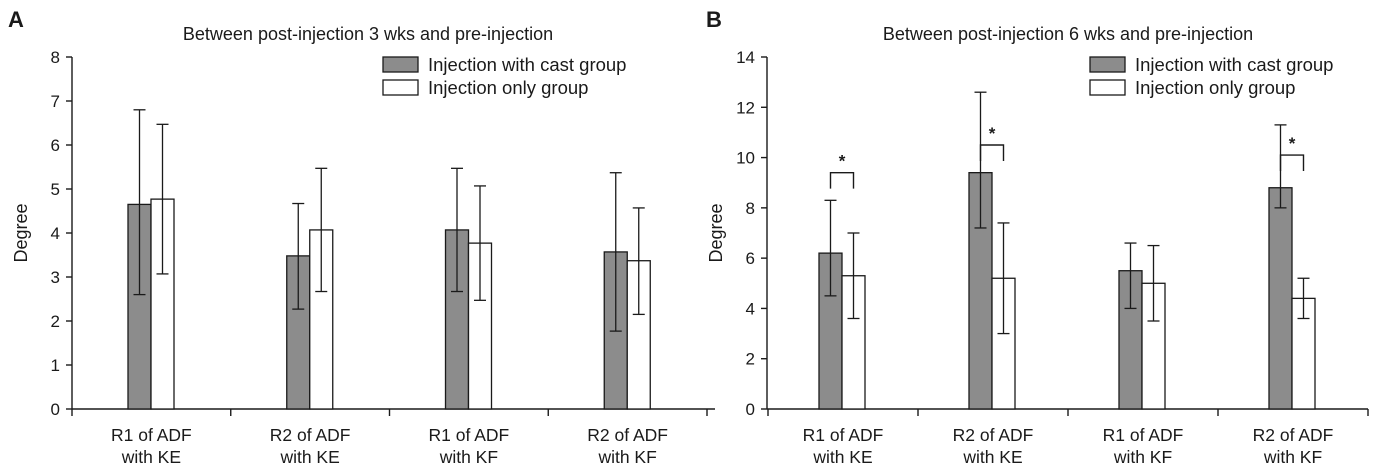  I want to click on bar-cast, so click(1280, 298).